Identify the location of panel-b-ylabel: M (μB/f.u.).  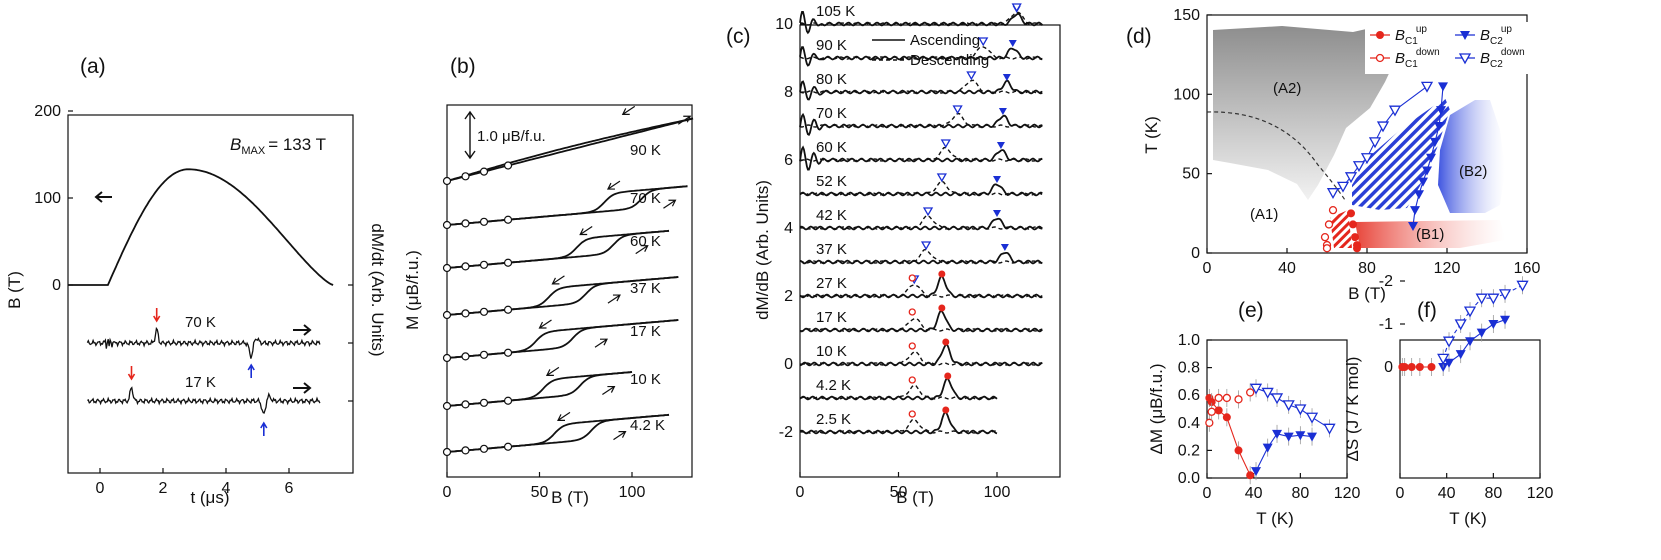
(412, 290).